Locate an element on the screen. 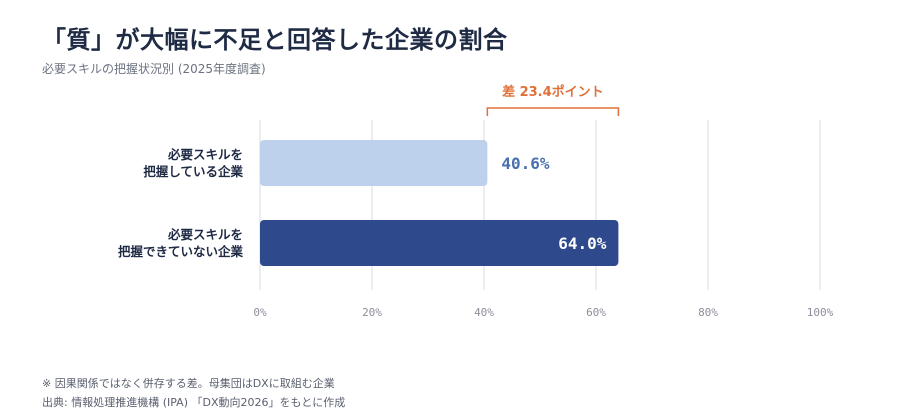  x-tick-label: 80% is located at coordinates (708, 312).